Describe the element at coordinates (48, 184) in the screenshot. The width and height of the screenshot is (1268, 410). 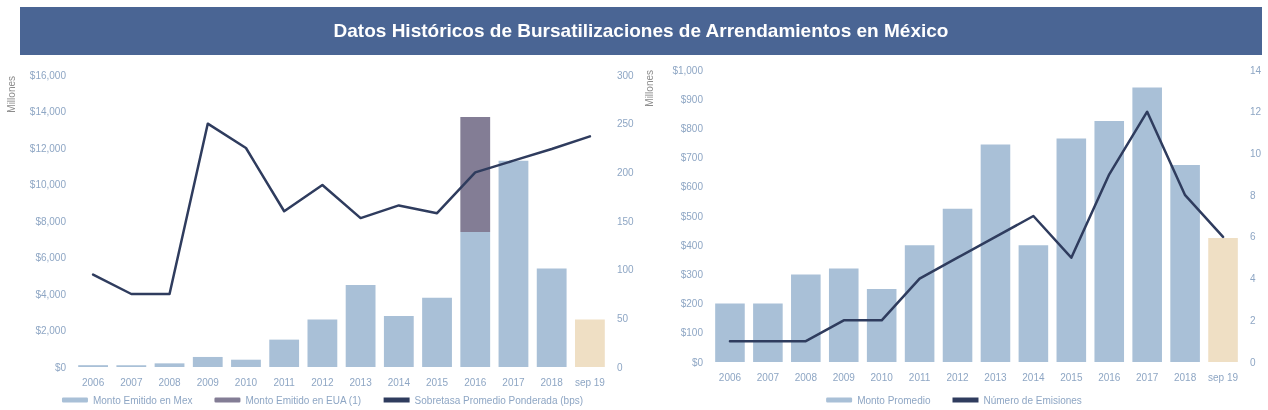
I see `y-tick-label: $10,000` at that location.